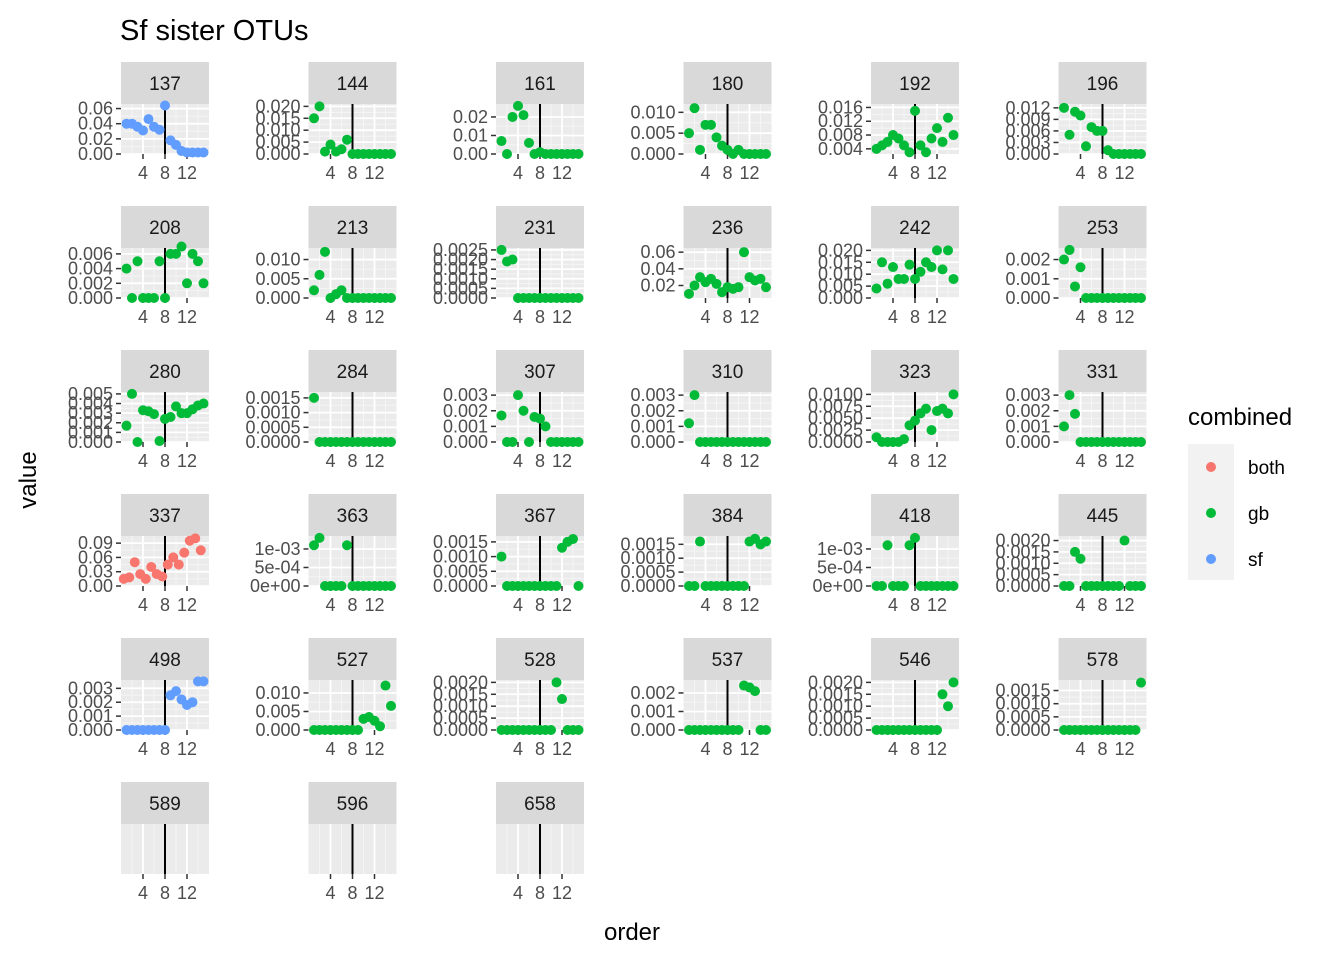 This screenshot has width=1344, height=960. What do you see at coordinates (353, 516) in the screenshot?
I see `facet-strip-label: 363` at bounding box center [353, 516].